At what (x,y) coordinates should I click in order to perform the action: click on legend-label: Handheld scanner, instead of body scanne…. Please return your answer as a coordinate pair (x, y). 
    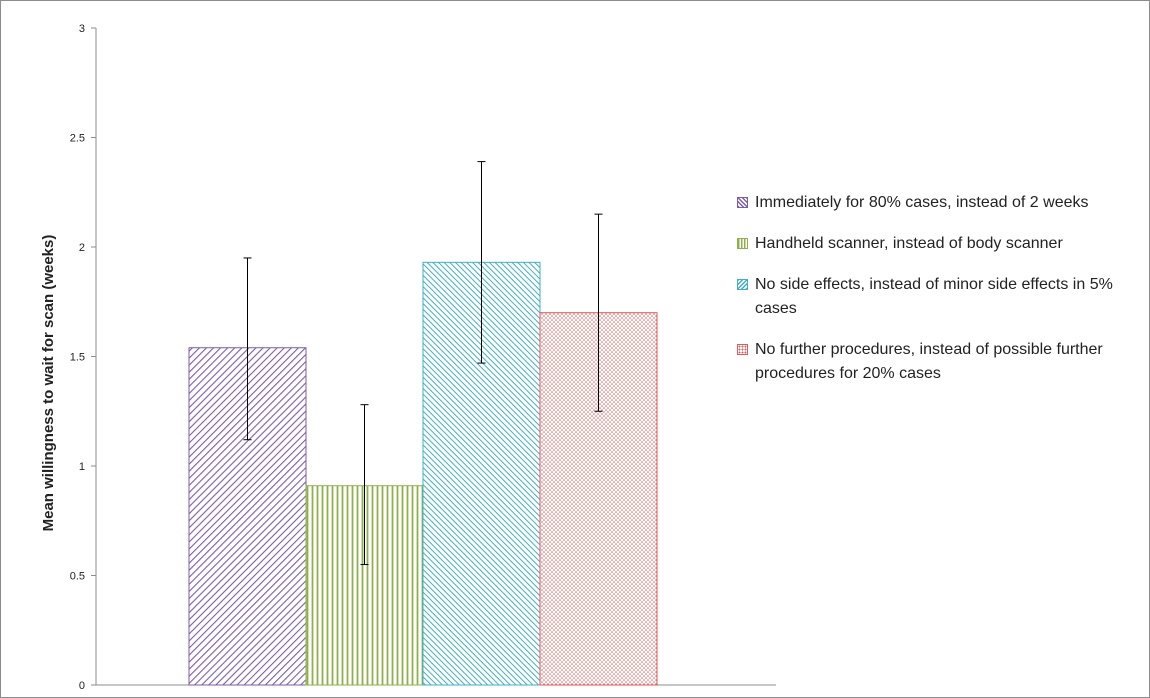
    Looking at the image, I should click on (909, 243).